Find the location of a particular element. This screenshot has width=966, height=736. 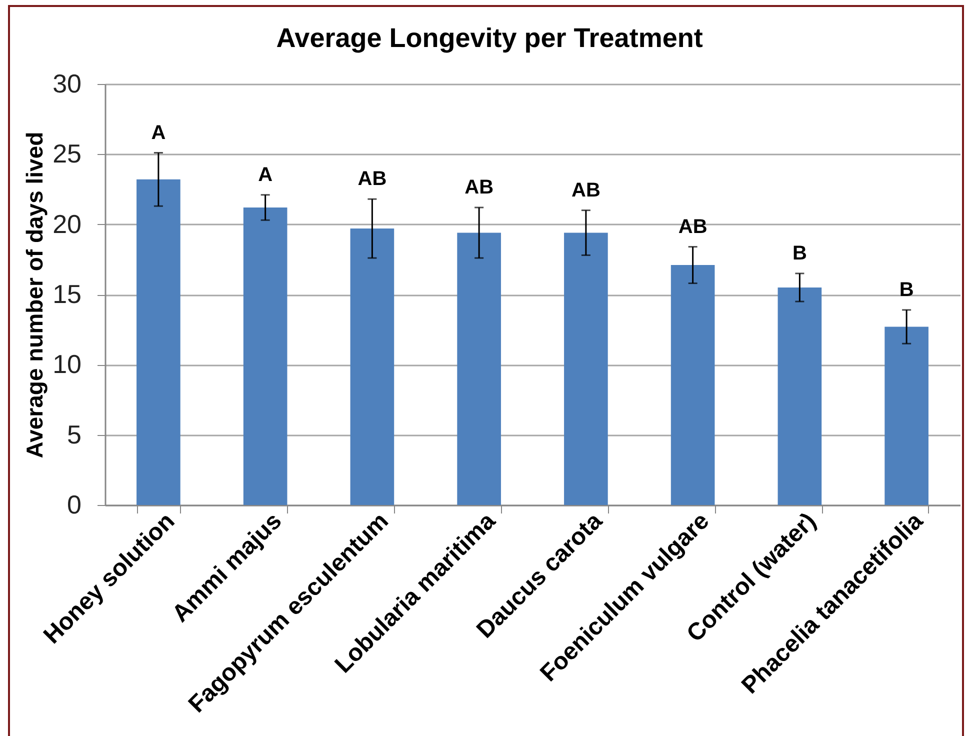

y-tick-label: 25 is located at coordinates (67, 153).